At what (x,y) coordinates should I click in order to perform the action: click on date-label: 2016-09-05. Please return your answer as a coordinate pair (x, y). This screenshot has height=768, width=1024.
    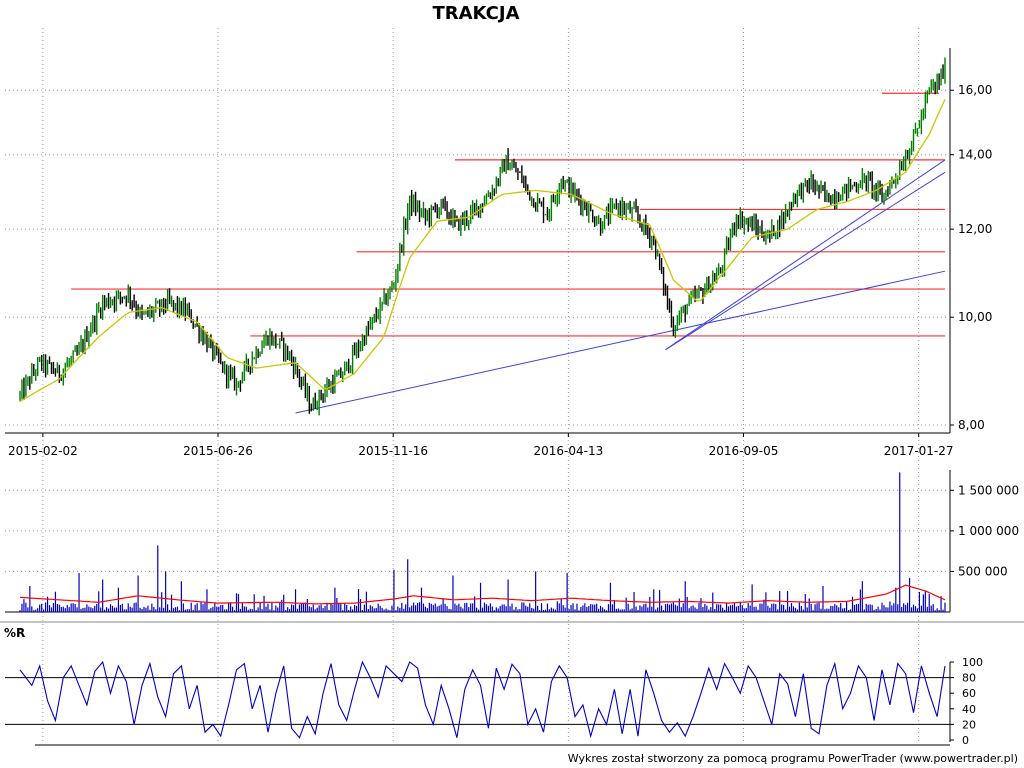
    Looking at the image, I should click on (744, 451).